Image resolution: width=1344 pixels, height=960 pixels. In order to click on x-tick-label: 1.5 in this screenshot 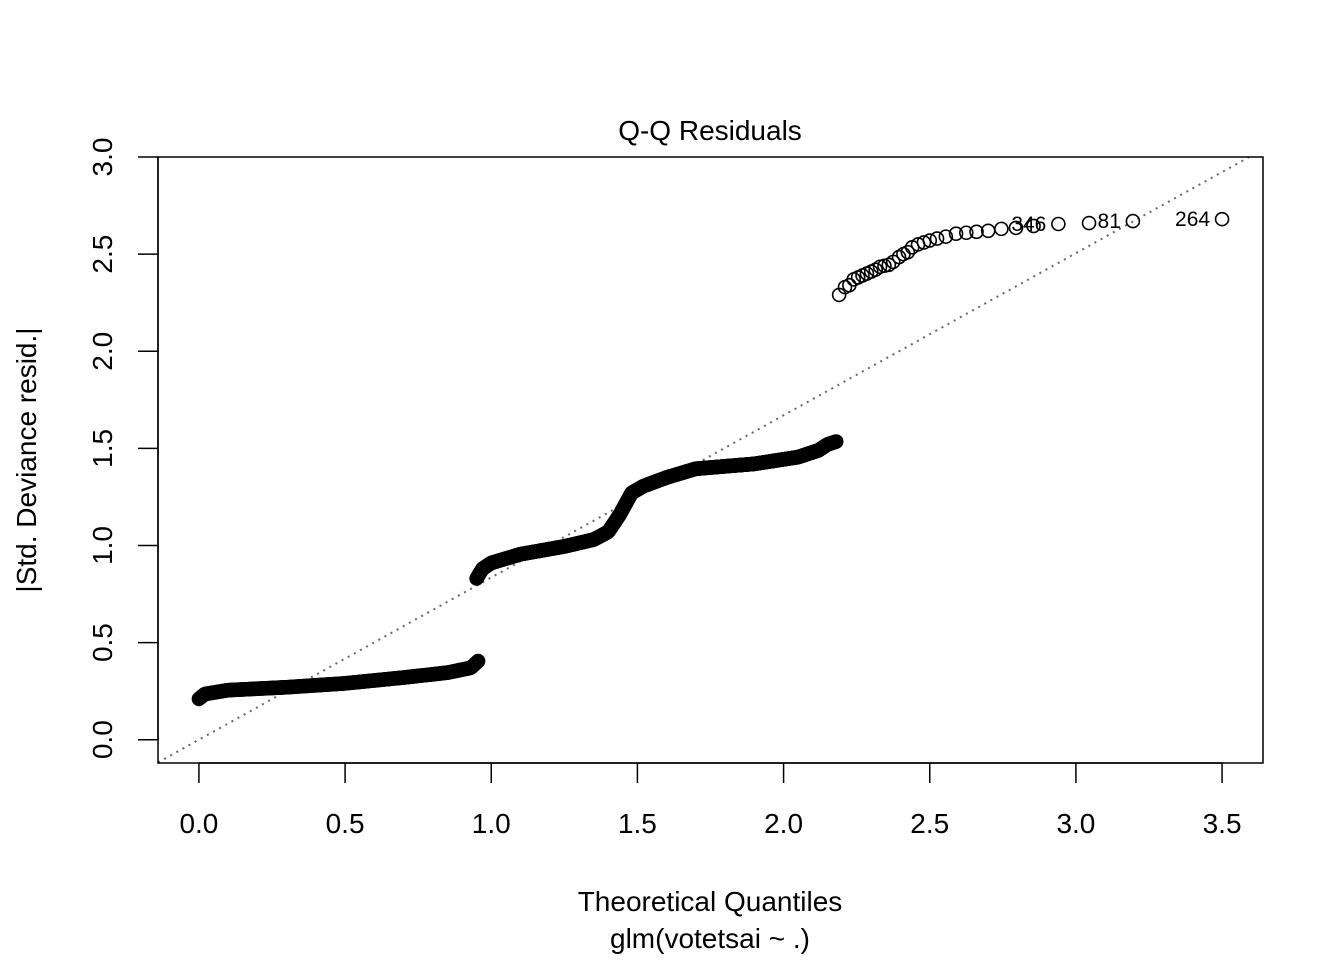, I will do `click(637, 823)`.